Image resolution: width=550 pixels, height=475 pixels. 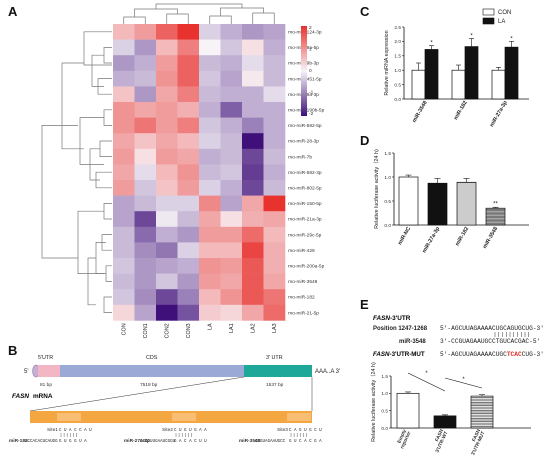 What do you see at coordinates (463, 383) in the screenshot?
I see `significance-bracket` at bounding box center [463, 383].